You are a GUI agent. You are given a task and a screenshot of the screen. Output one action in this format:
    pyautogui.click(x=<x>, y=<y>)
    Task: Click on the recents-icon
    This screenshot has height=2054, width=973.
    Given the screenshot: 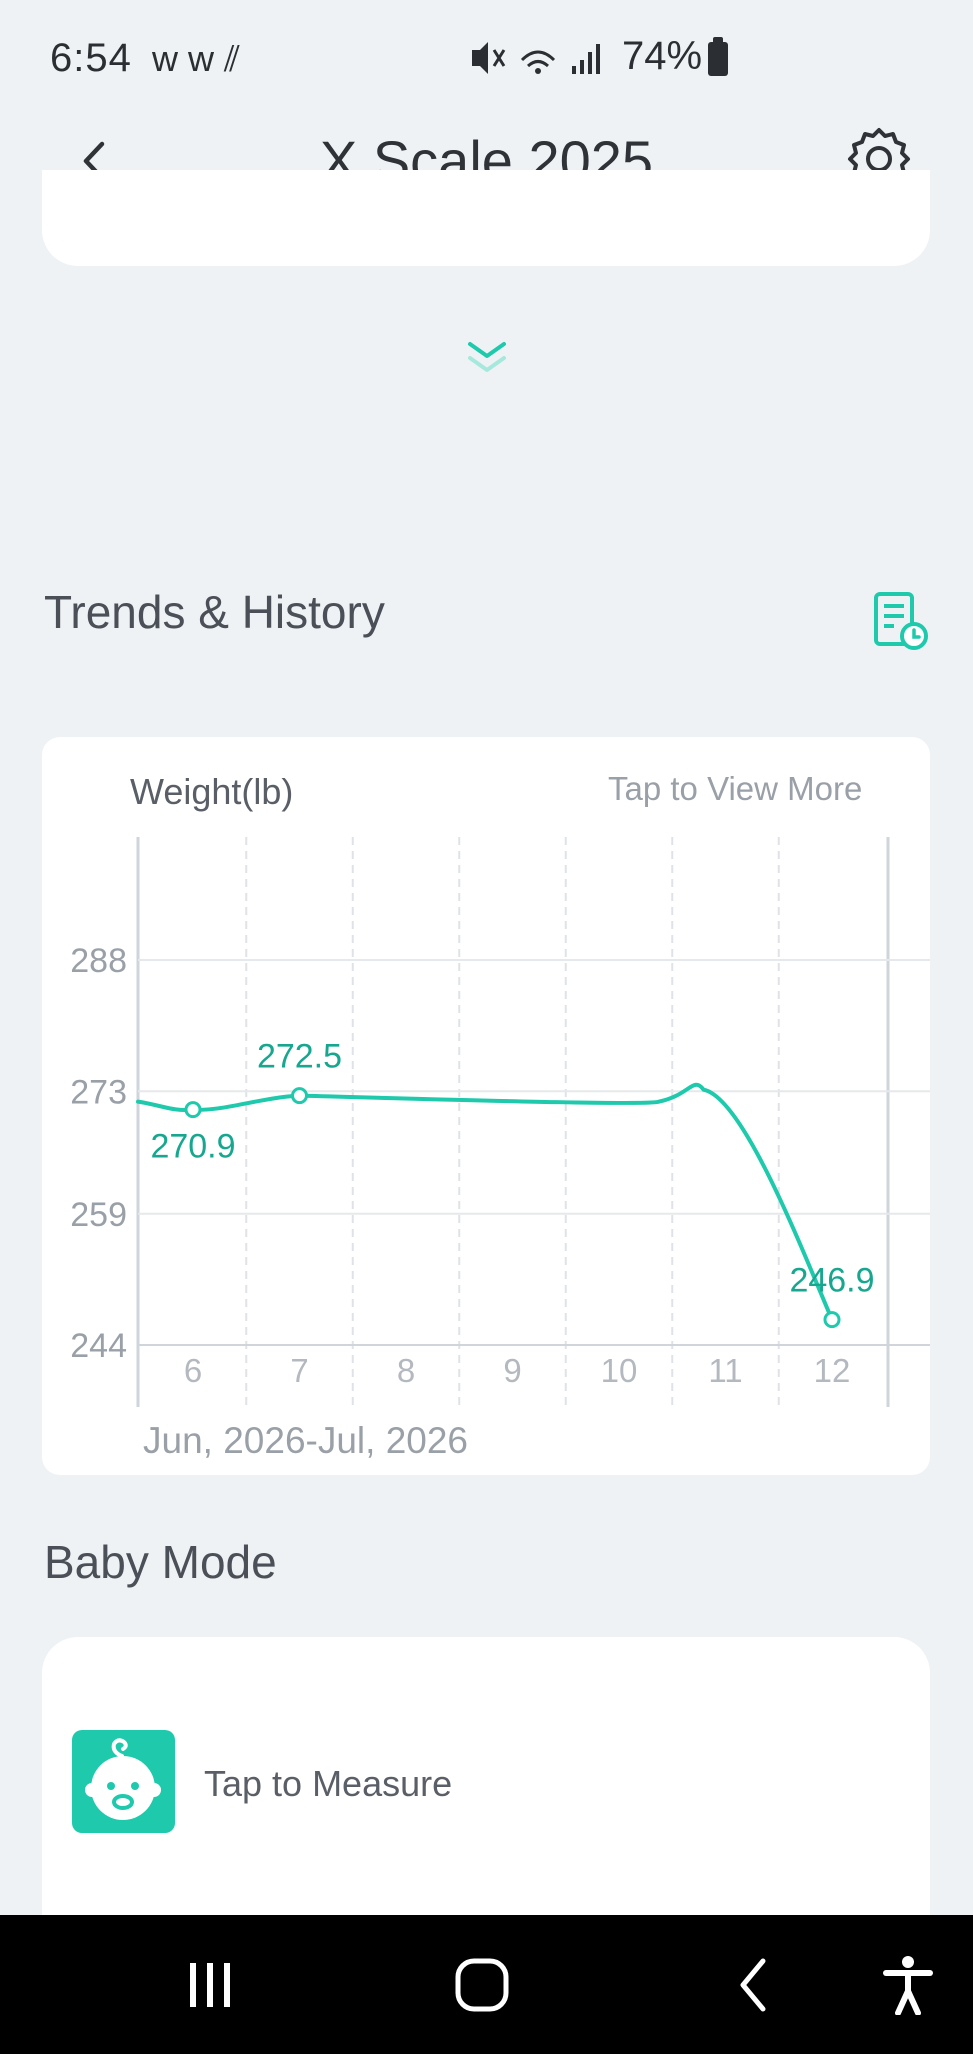 What is the action you would take?
    pyautogui.click(x=210, y=1985)
    